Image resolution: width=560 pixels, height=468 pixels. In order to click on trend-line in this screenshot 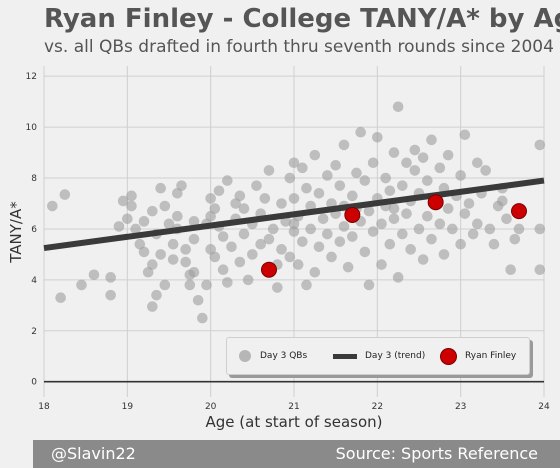, I will do `click(294, 214)`.